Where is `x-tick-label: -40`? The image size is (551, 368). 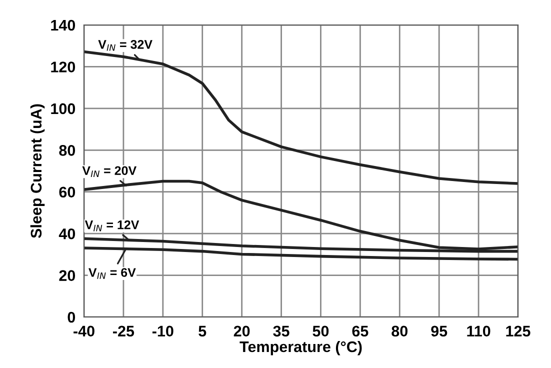
x-tick-label: -40 is located at coordinates (84, 331).